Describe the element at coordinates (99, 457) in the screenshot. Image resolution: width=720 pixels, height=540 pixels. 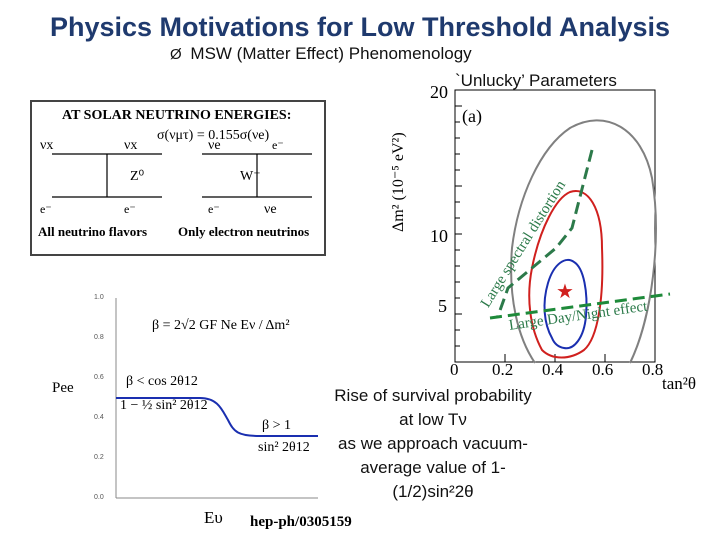
I see `survival-y-tick: 0.2` at that location.